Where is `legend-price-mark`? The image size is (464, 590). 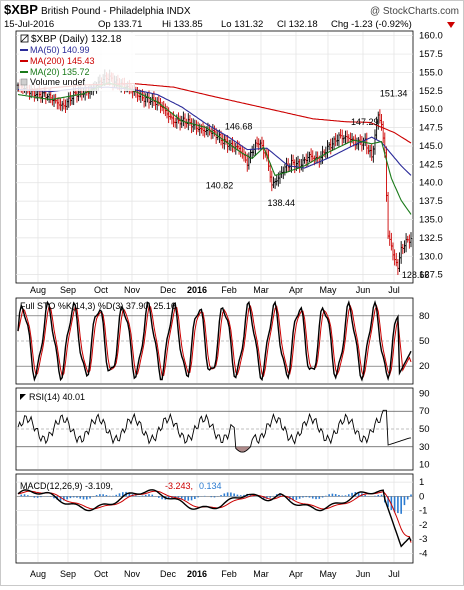
legend-price-mark is located at coordinates (24, 38).